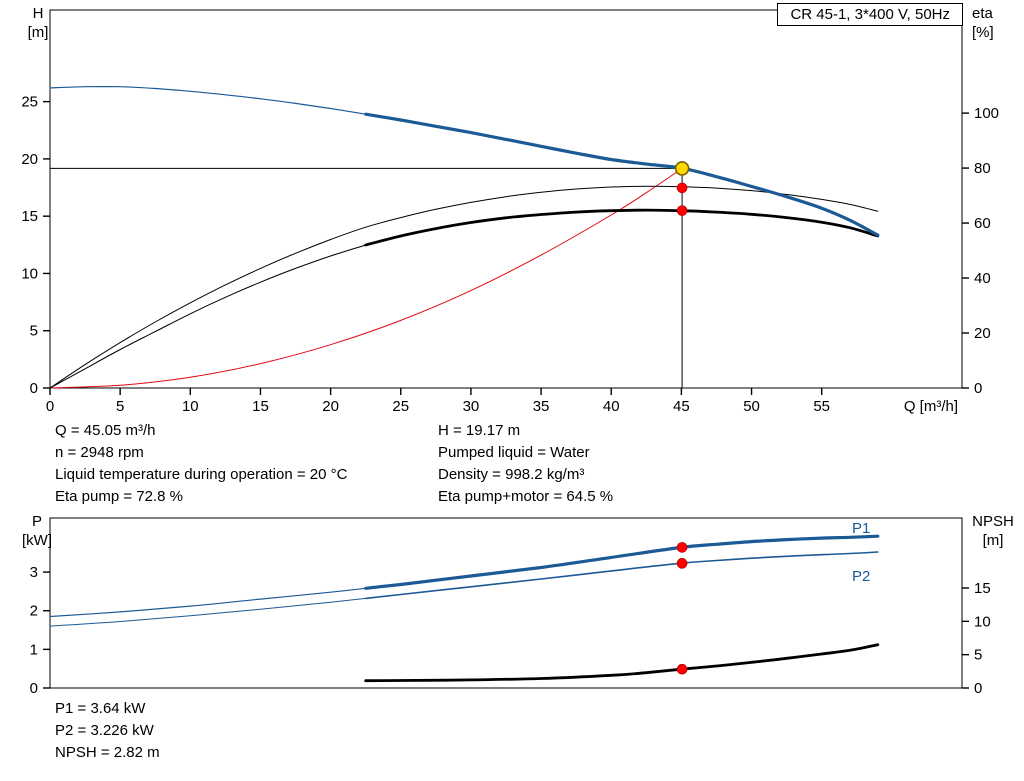  What do you see at coordinates (105, 430) in the screenshot?
I see `info-flow: Q = 45.05 m³/h` at bounding box center [105, 430].